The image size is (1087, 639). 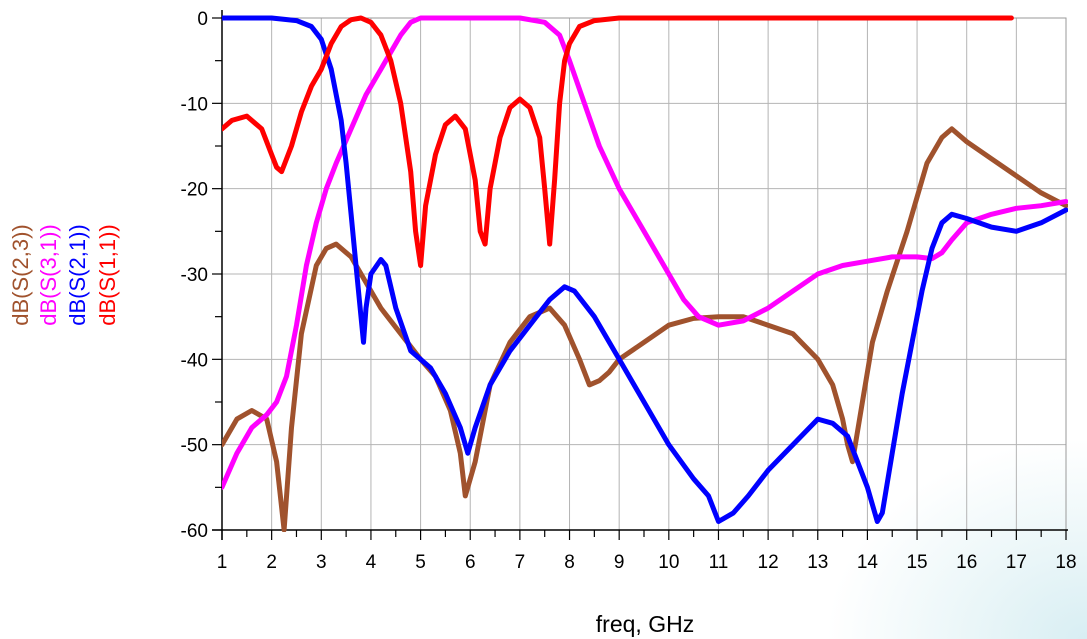 What do you see at coordinates (202, 19) in the screenshot?
I see `y-tick-label: 0` at bounding box center [202, 19].